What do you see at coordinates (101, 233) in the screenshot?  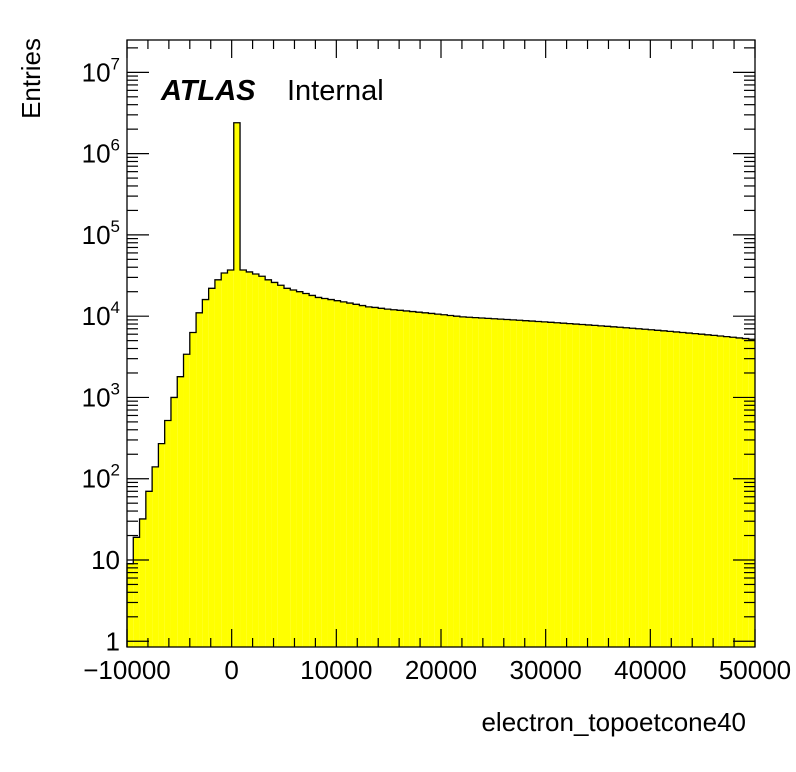 I see `y-tick-label: 10⁵` at bounding box center [101, 233].